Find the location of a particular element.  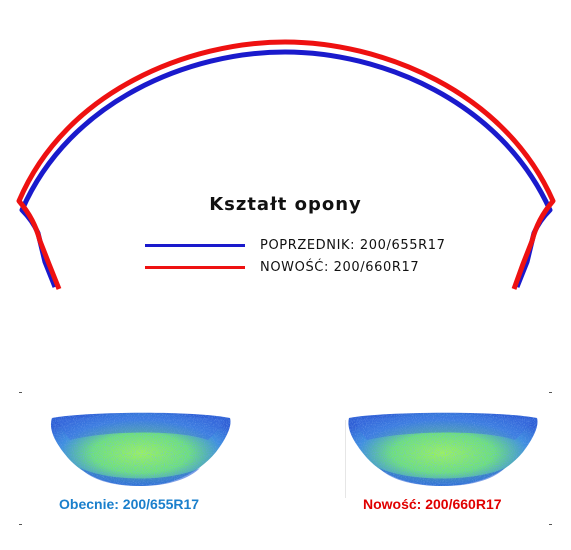

footprint-current is located at coordinates (140, 449).